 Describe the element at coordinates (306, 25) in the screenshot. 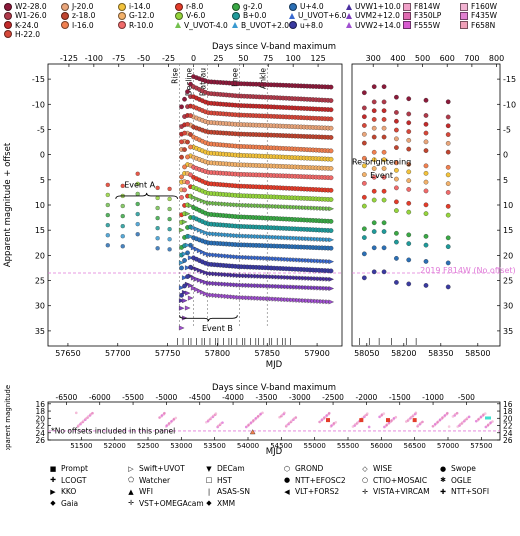

I see `legend-entry: u+8.0` at that location.